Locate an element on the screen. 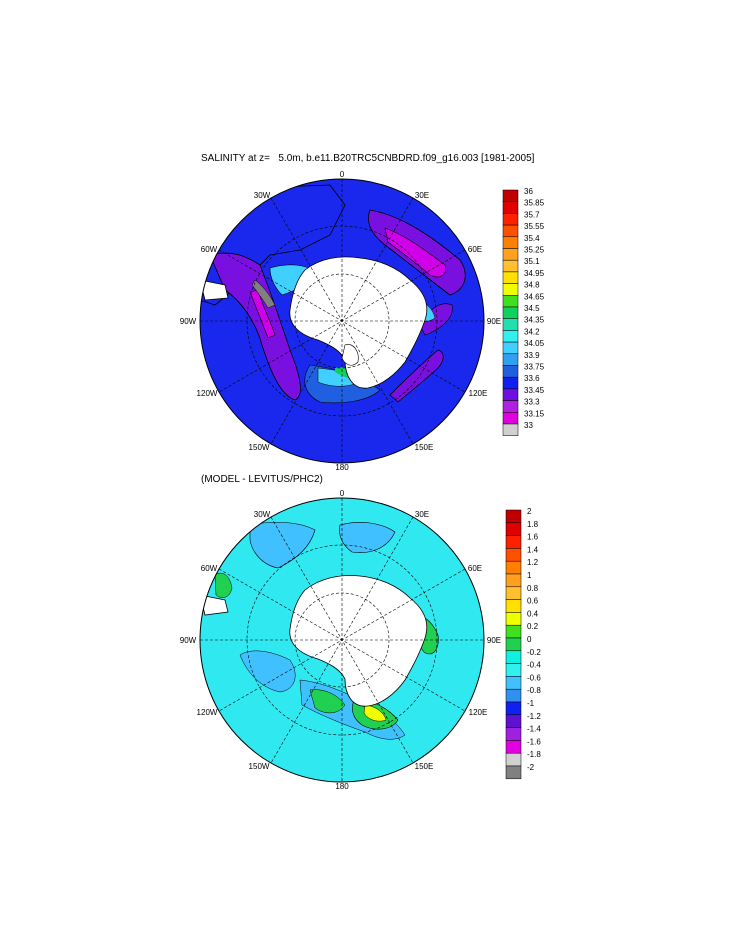  colorbar-label: 33.45 is located at coordinates (534, 390).